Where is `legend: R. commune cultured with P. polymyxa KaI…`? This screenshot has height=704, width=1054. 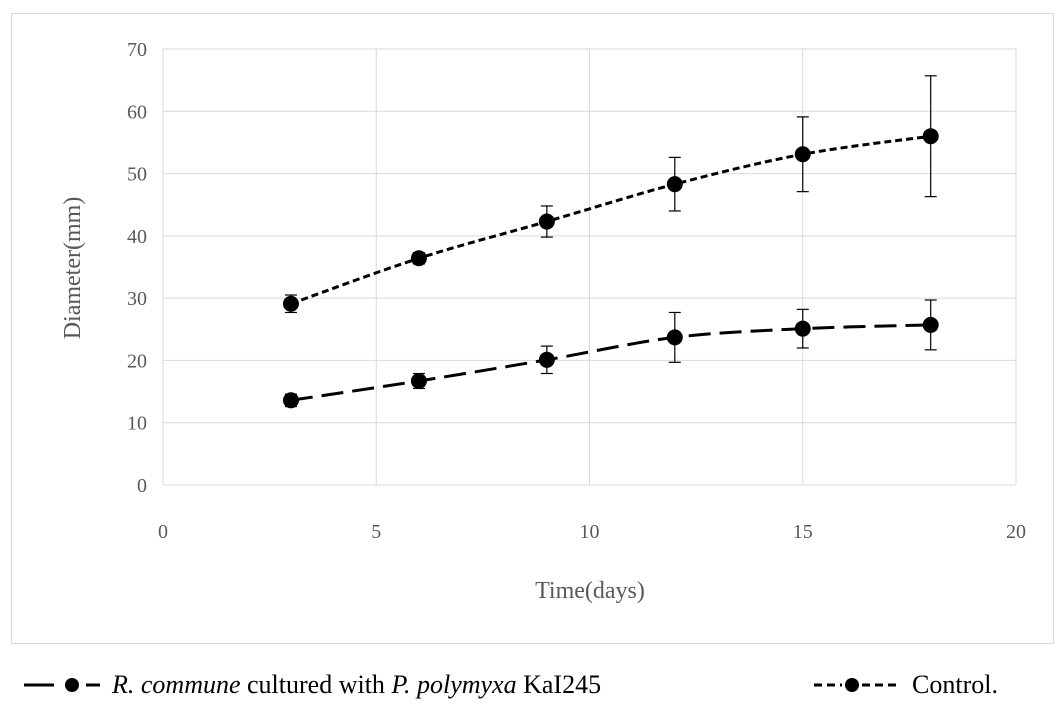 legend: R. commune cultured with P. polymyxa KaI… is located at coordinates (527, 682).